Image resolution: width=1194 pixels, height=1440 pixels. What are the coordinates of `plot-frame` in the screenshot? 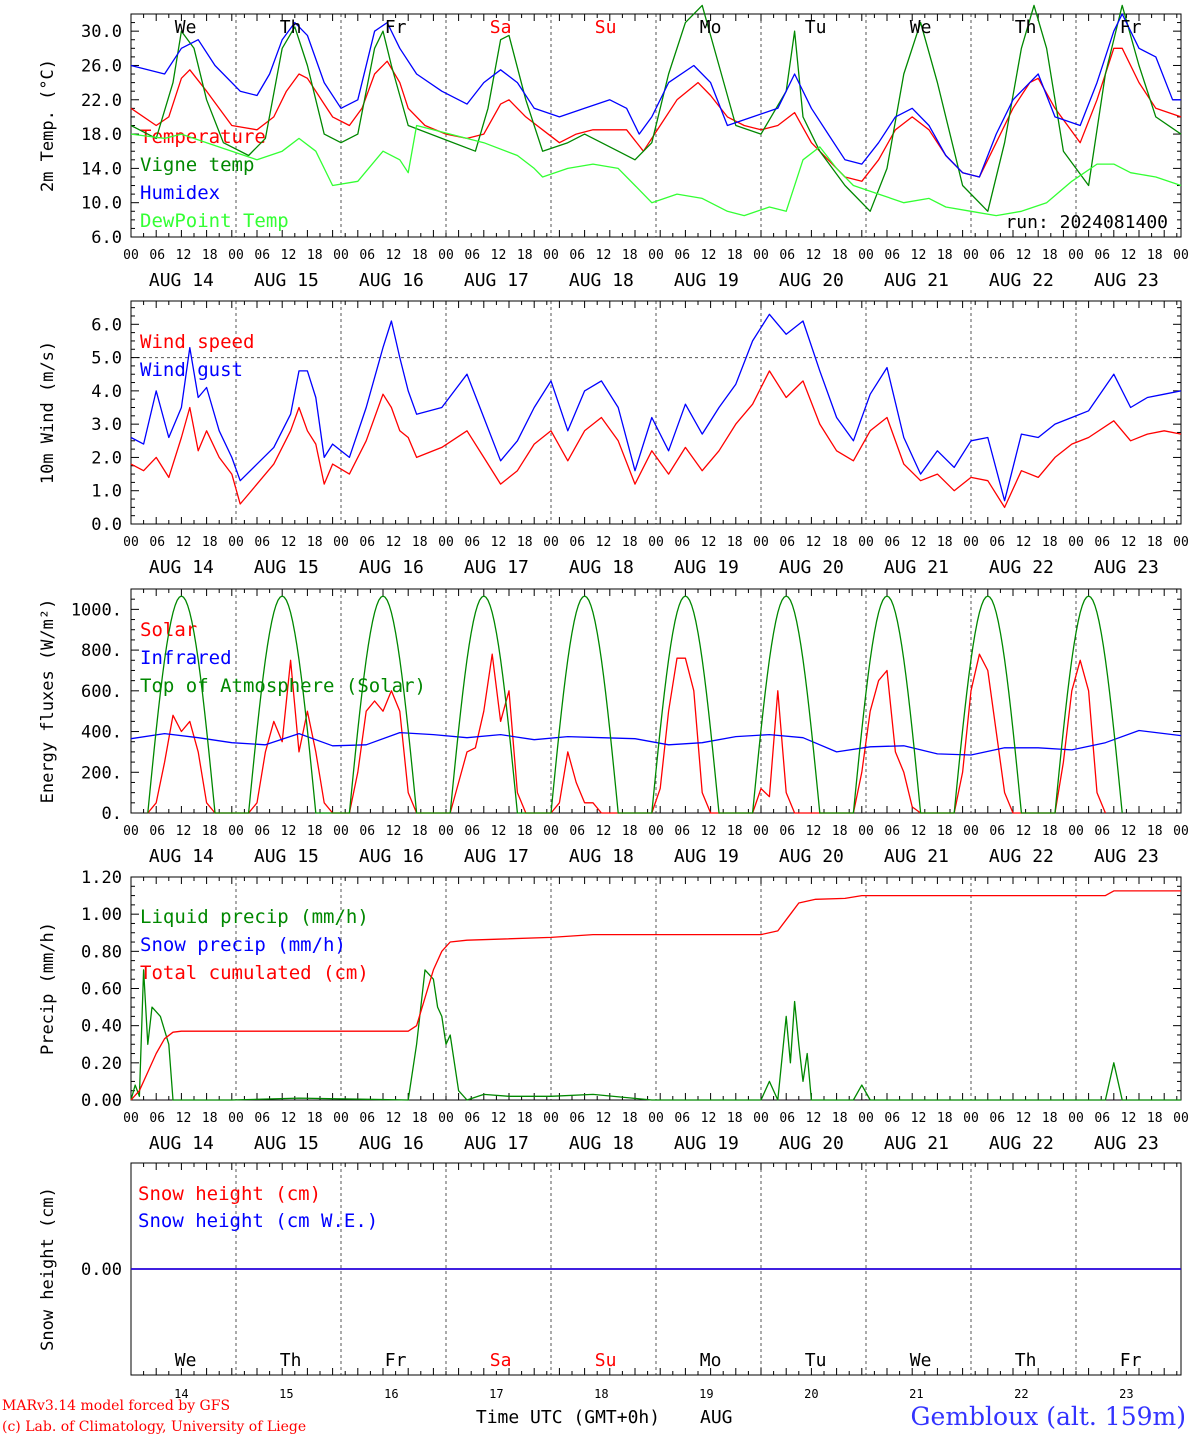 It's located at (656, 412).